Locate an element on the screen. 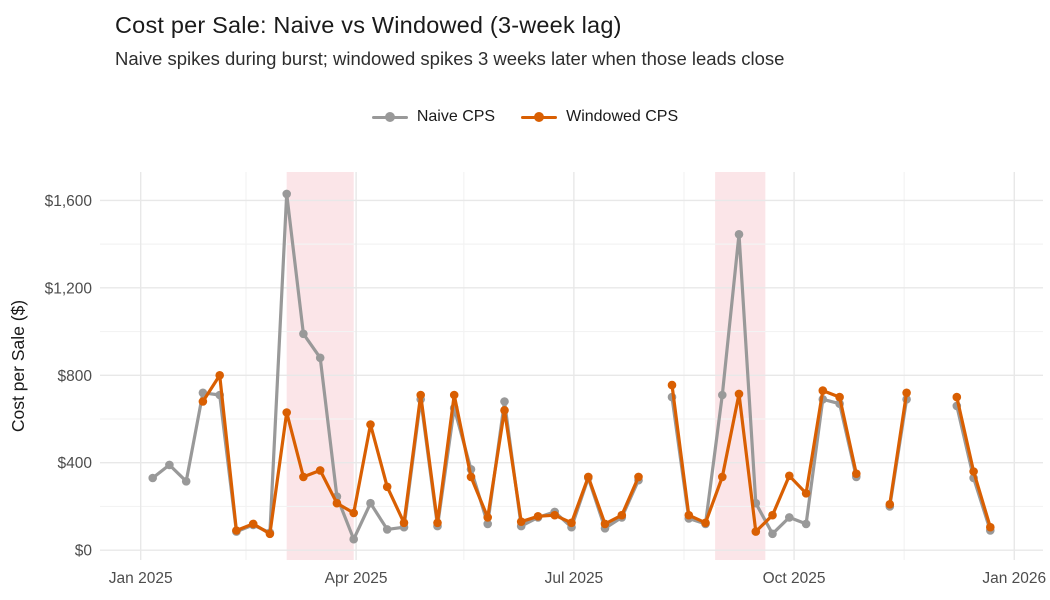 This screenshot has width=1050, height=600. legend: Naive CPS Windowed CPS is located at coordinates (525, 117).